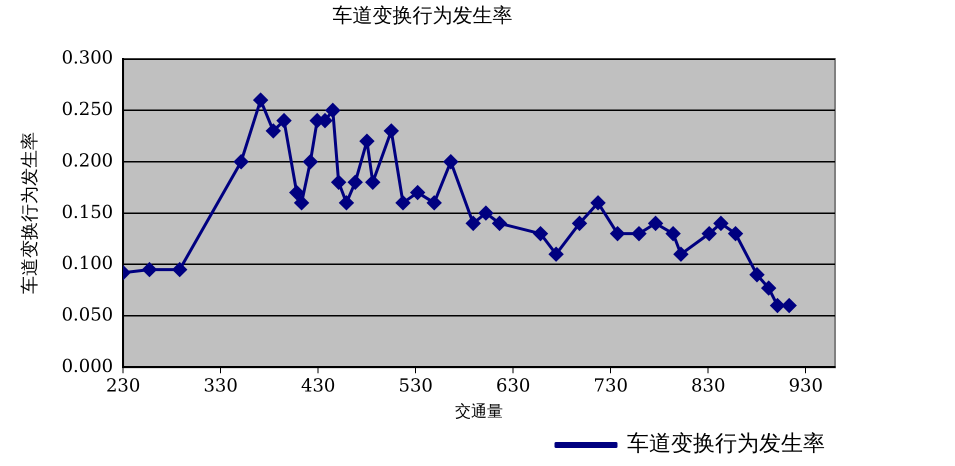 The width and height of the screenshot is (955, 466). What do you see at coordinates (88, 263) in the screenshot?
I see `y-tick-label: 0.100` at bounding box center [88, 263].